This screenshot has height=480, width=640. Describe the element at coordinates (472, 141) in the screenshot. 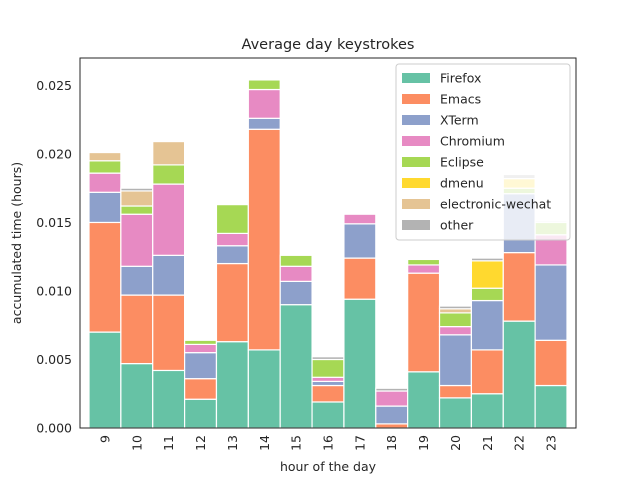

I see `legend-entry-label: Chromium` at that location.